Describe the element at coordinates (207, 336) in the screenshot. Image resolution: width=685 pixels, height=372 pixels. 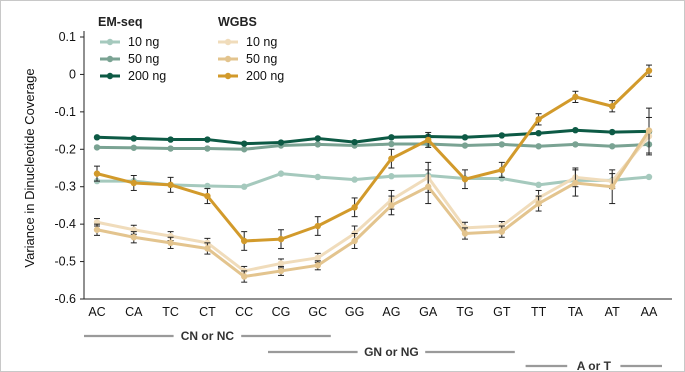
I see `grouping-1: CN or NC` at that location.